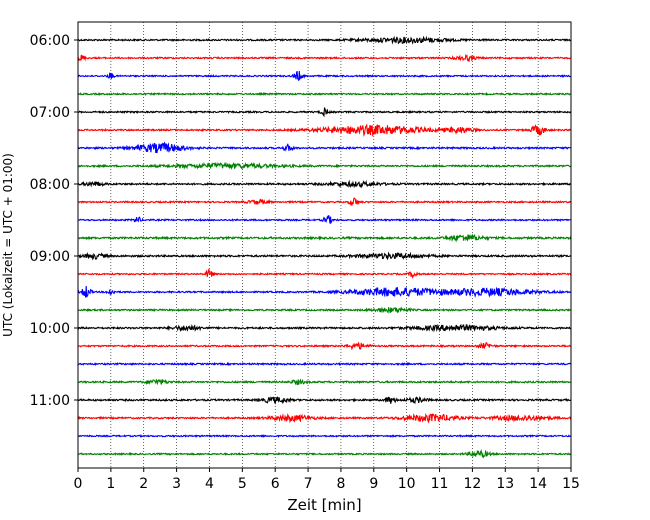 The width and height of the screenshot is (650, 520). Describe the element at coordinates (308, 484) in the screenshot. I see `x-tick-label: 7` at that location.